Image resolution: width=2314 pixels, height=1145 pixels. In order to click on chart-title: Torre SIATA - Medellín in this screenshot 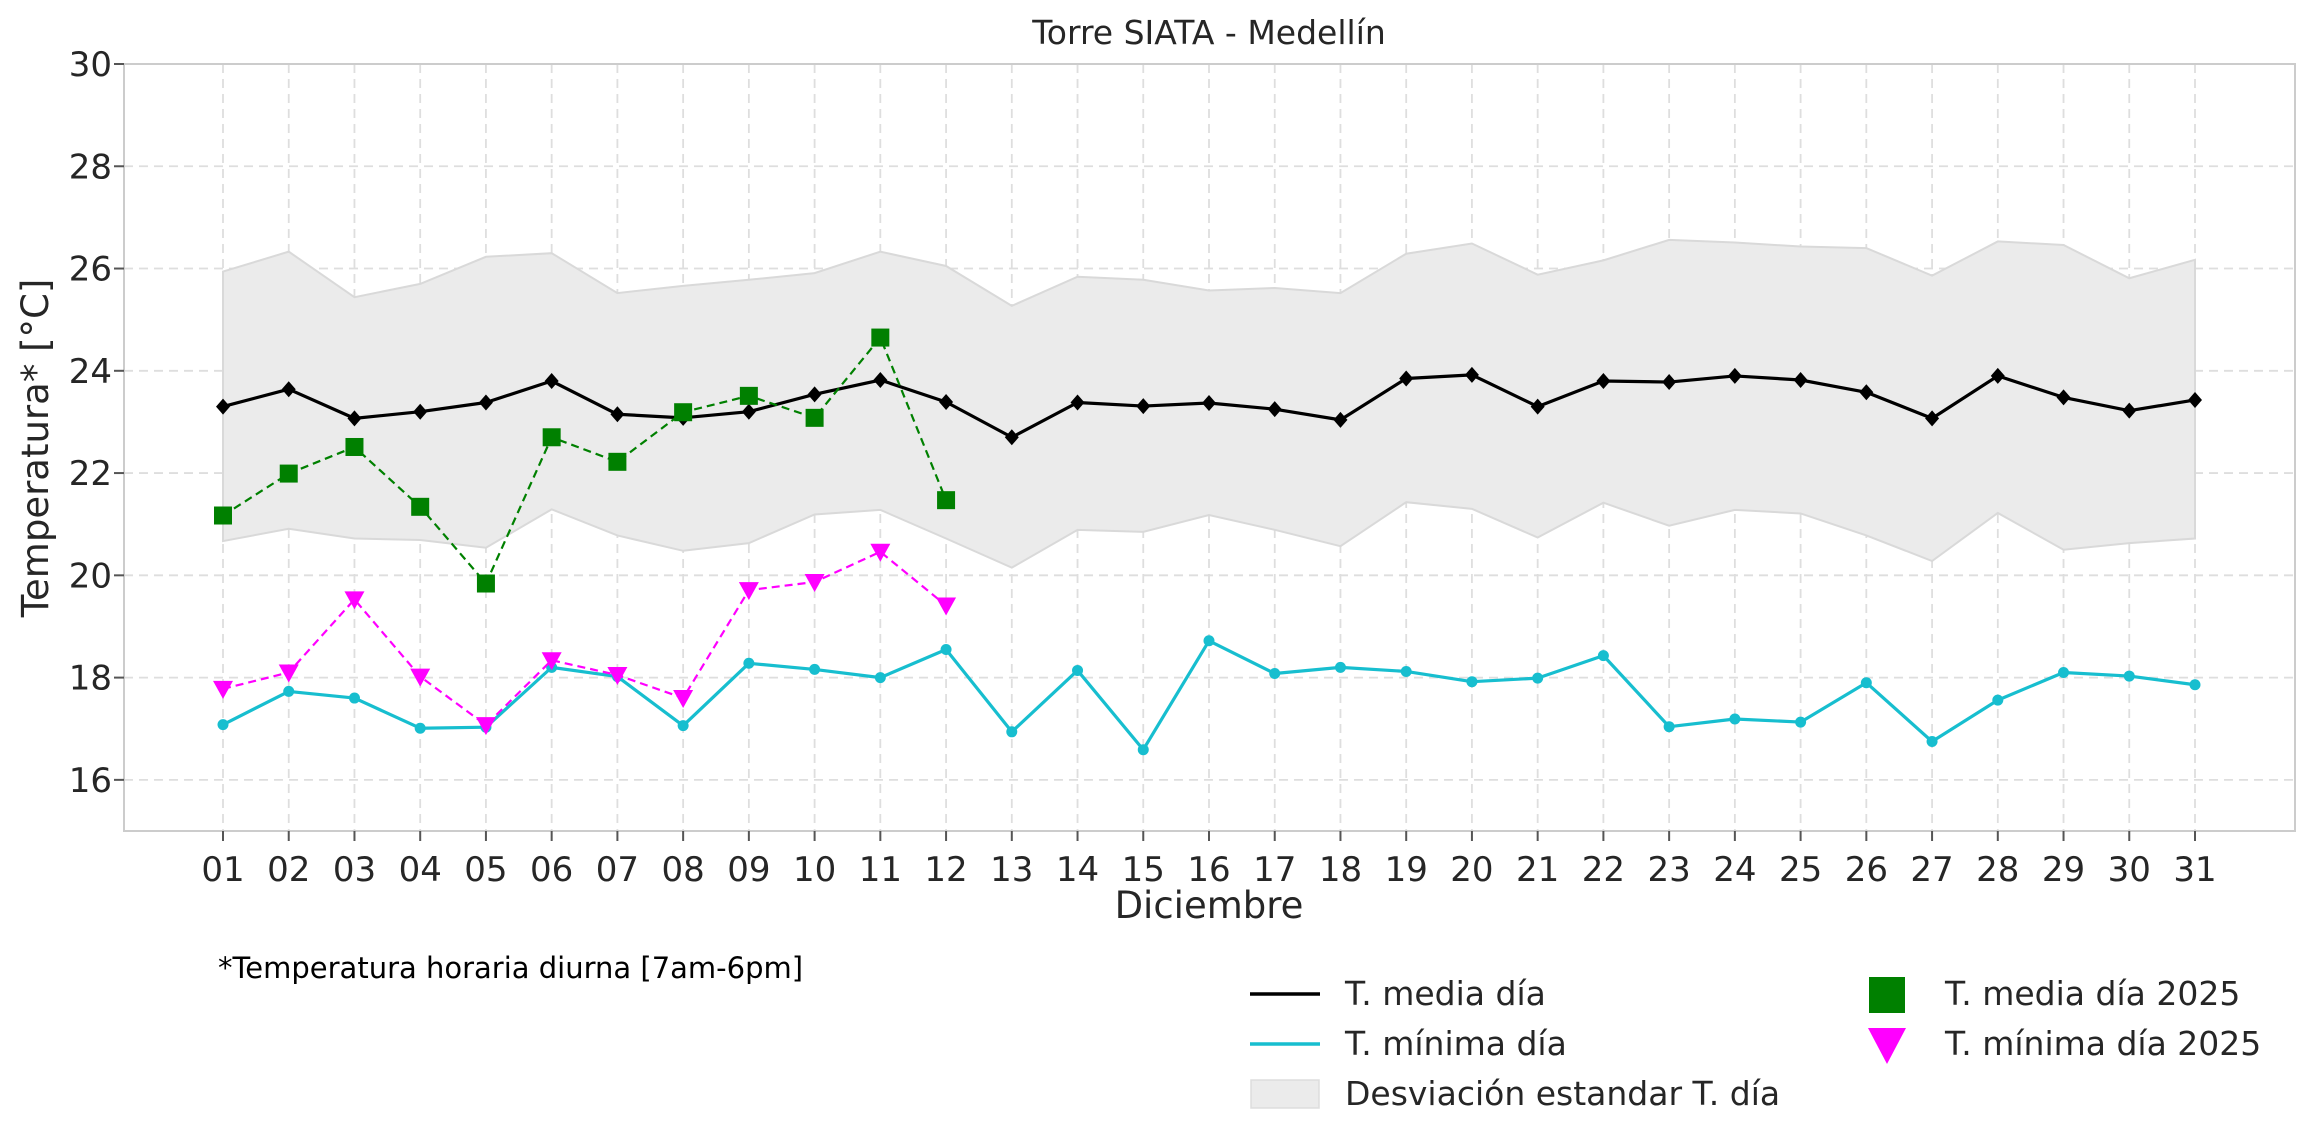, I will do `click(1208, 32)`.